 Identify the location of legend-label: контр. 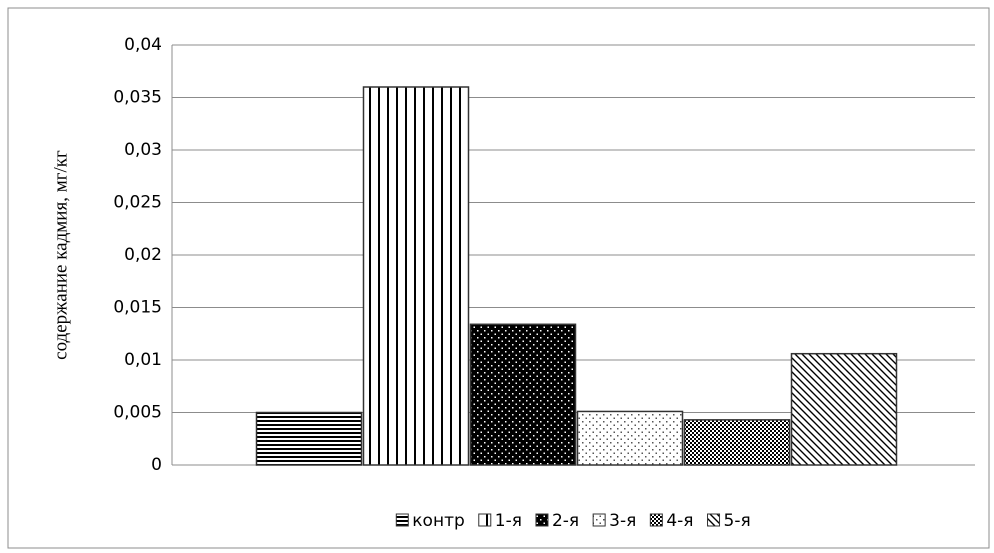
(438, 521).